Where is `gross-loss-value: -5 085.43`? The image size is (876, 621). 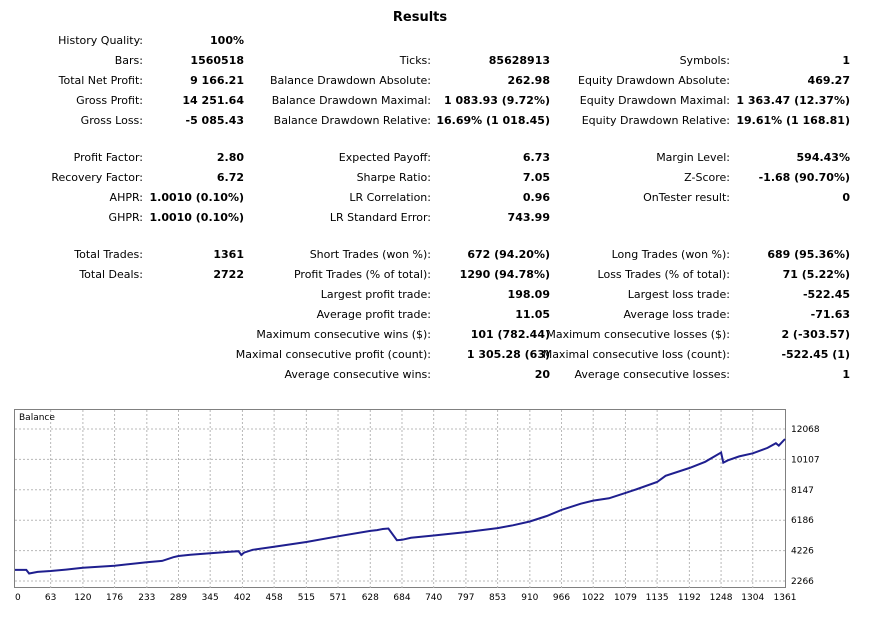 gross-loss-value: -5 085.43 is located at coordinates (215, 120).